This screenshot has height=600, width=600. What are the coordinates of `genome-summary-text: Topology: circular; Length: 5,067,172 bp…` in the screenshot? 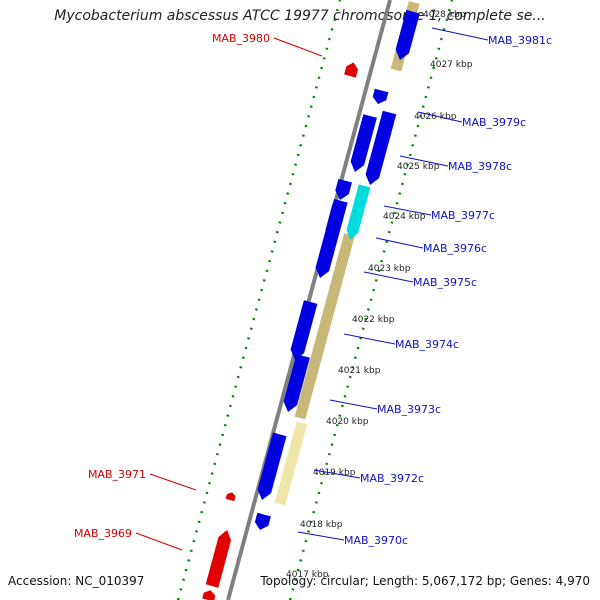 It's located at (425, 581).